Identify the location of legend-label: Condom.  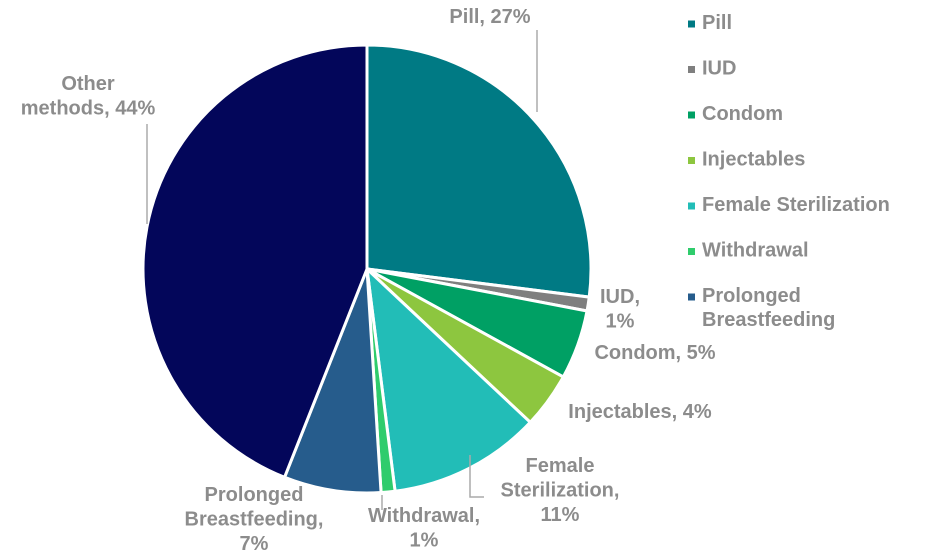
(742, 114).